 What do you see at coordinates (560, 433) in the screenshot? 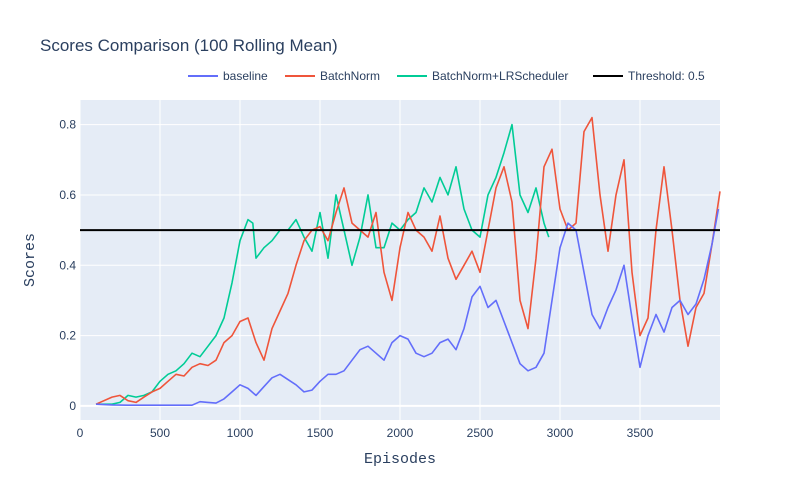
I see `x-tick-label: 3000` at bounding box center [560, 433].